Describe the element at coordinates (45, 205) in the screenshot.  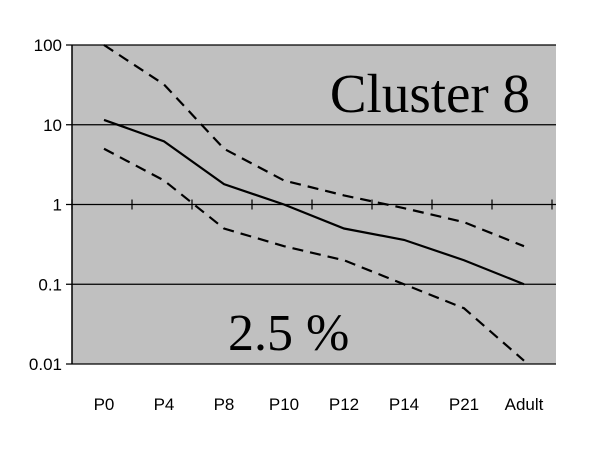
I see `y-axis-tick-labels: 100 10 1 0.1 0.01` at that location.